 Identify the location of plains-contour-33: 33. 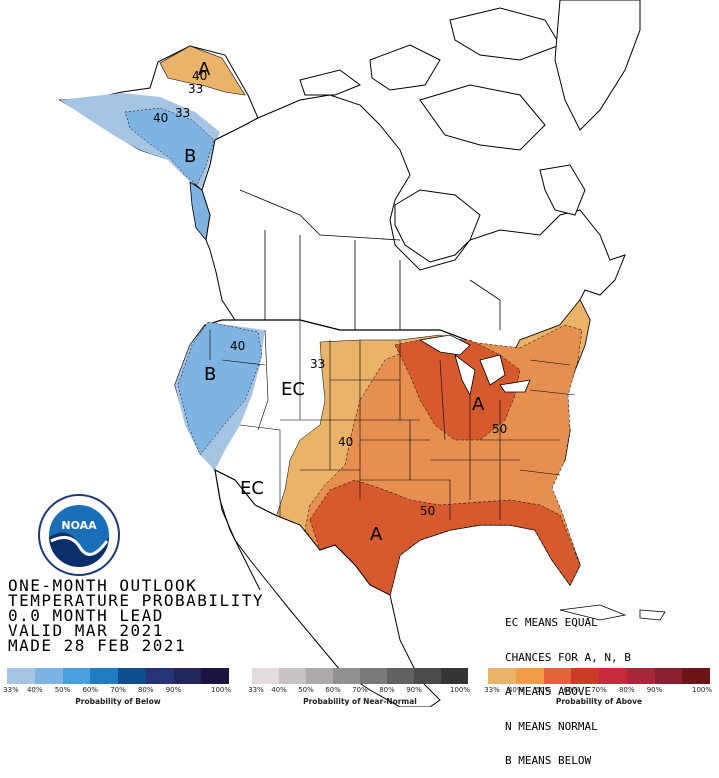
(317, 364).